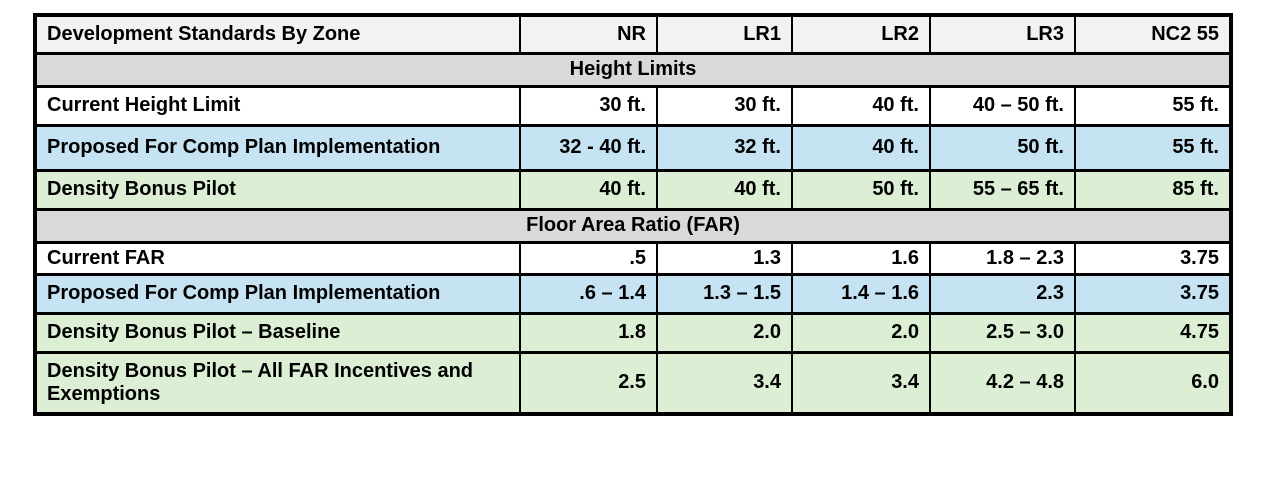 The height and width of the screenshot is (485, 1263). I want to click on cell-value: 32 ft., so click(724, 147).